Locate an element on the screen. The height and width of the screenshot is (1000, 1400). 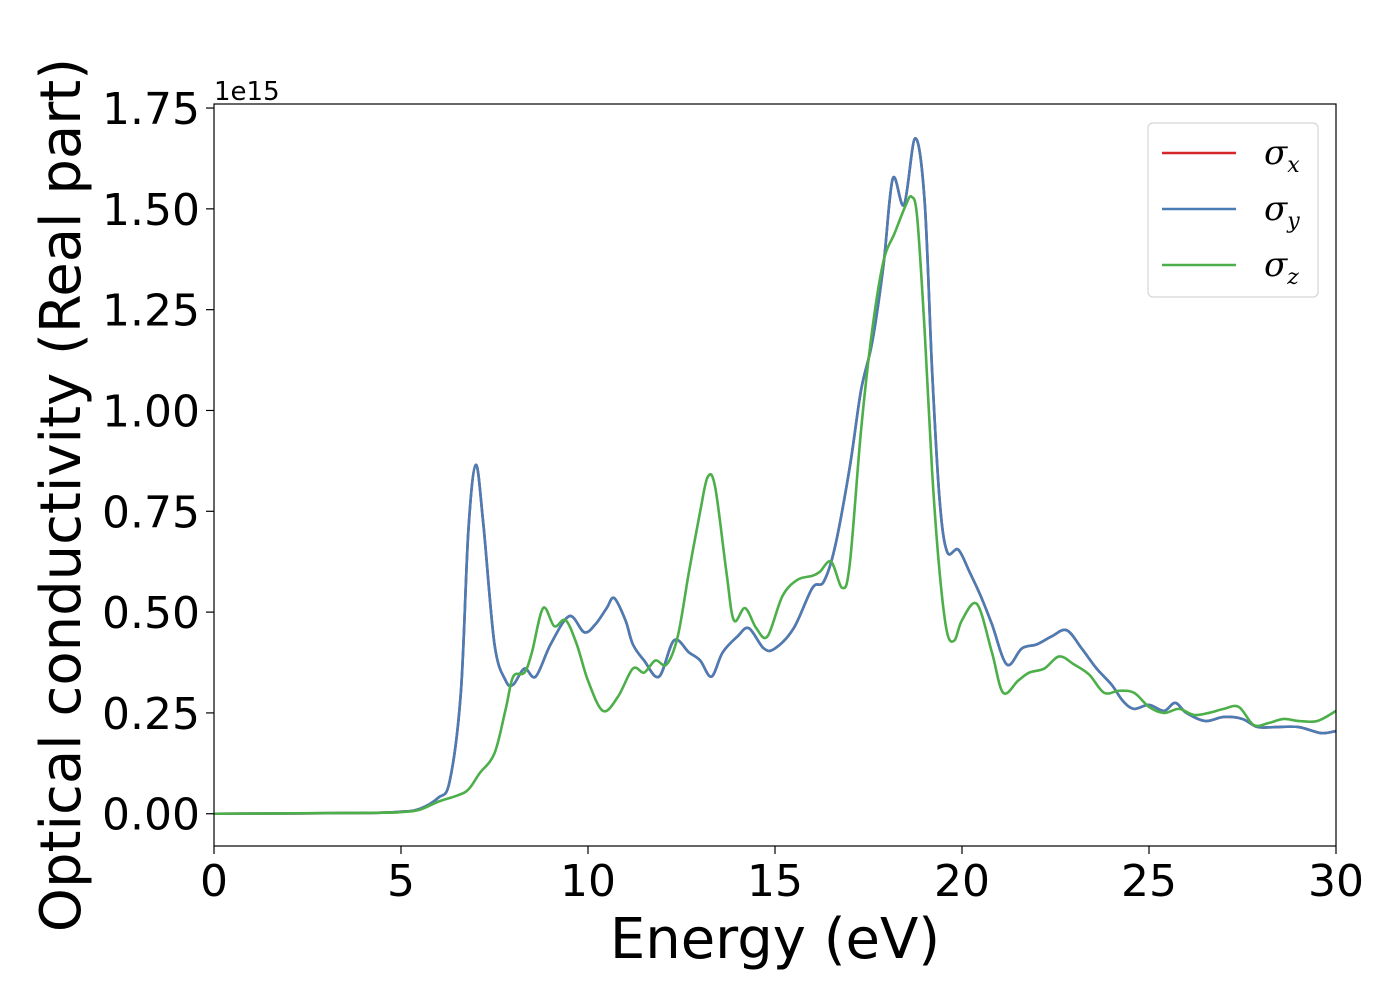
y-tick-label: 0.50 is located at coordinates (151, 613).